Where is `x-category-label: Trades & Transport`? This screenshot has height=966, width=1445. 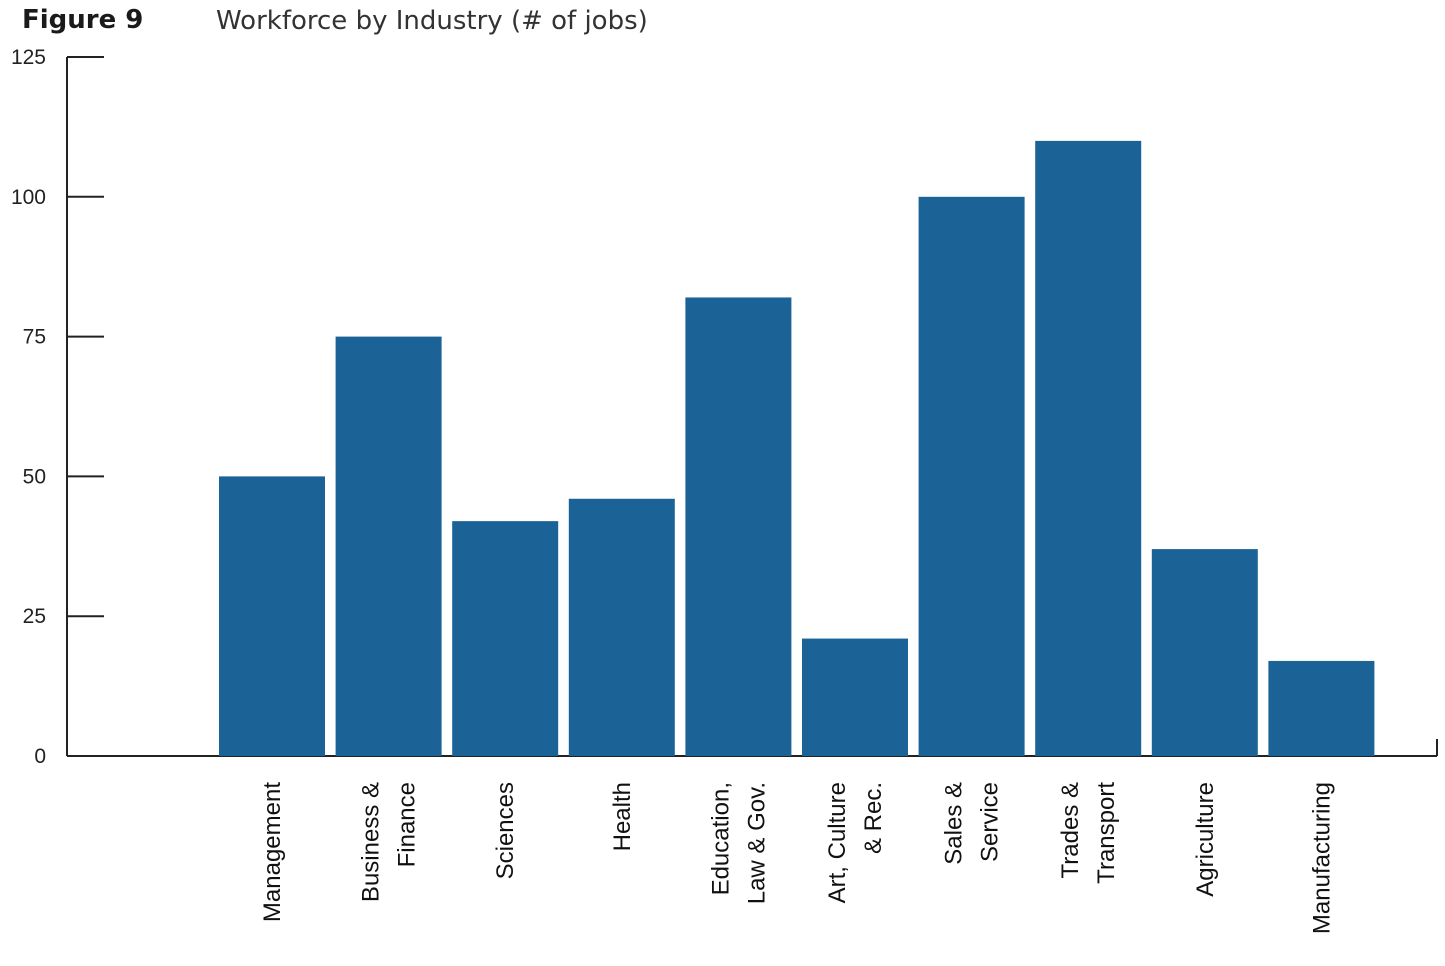 x-category-label: Trades & Transport is located at coordinates (1088, 833).